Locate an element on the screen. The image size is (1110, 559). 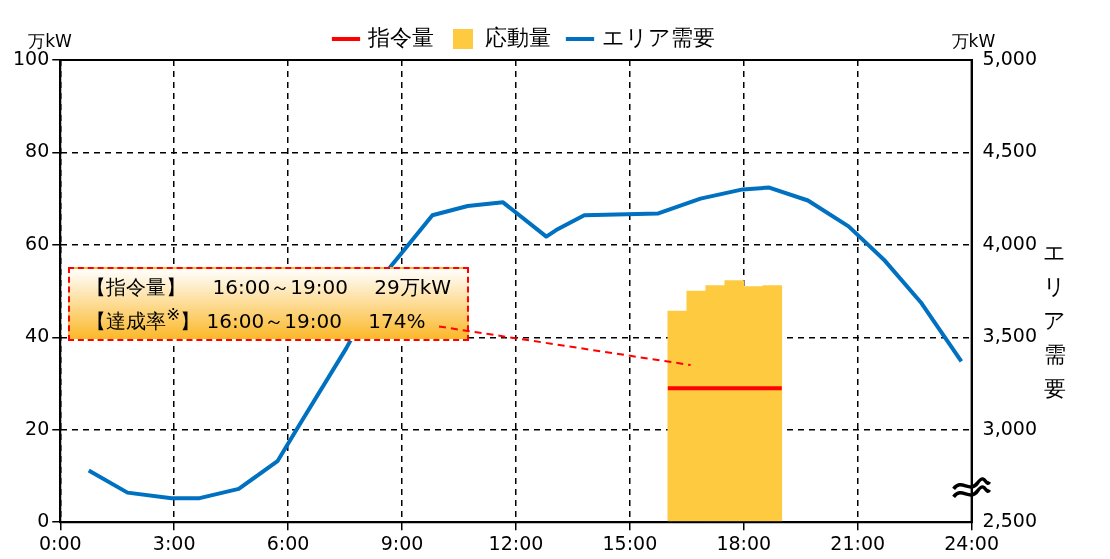
x-tick-label: 18:00 is located at coordinates (744, 542).